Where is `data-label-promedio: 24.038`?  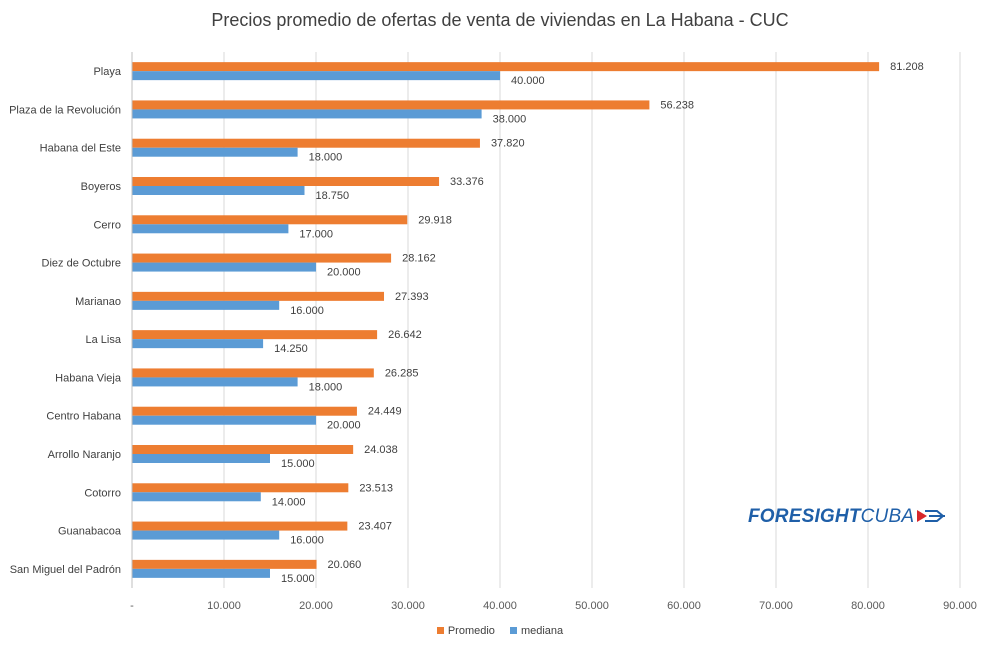 data-label-promedio: 24.038 is located at coordinates (381, 450).